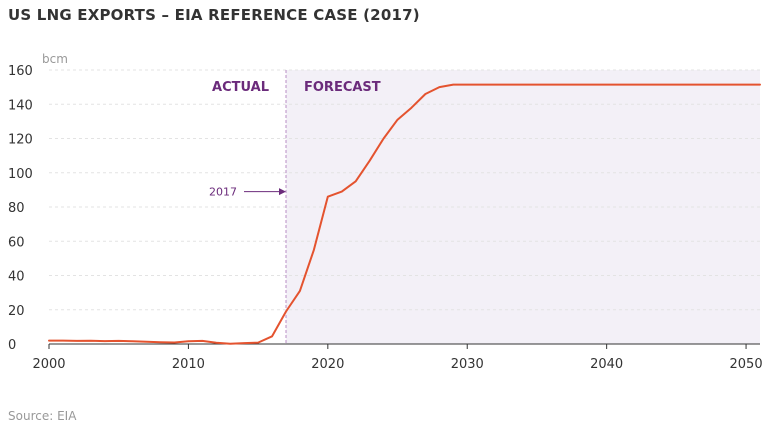 This screenshot has width=770, height=430. What do you see at coordinates (188, 364) in the screenshot?
I see `x-tick-label-2010: 2010` at bounding box center [188, 364].